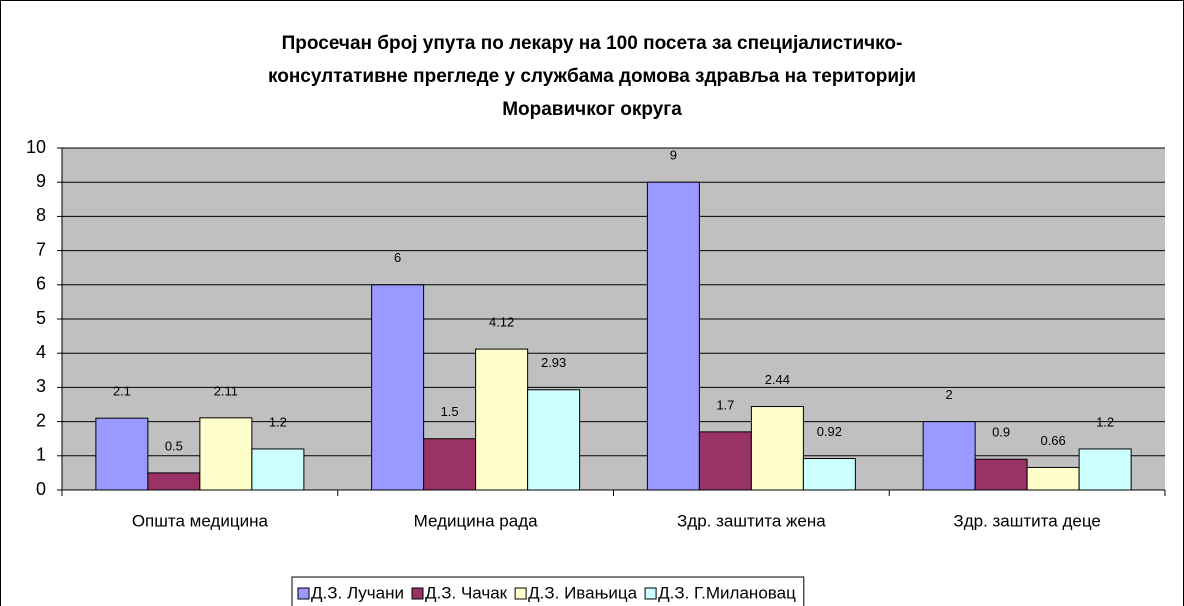  What do you see at coordinates (200, 520) in the screenshot?
I see `x-tick-label: Општа медицина` at bounding box center [200, 520].